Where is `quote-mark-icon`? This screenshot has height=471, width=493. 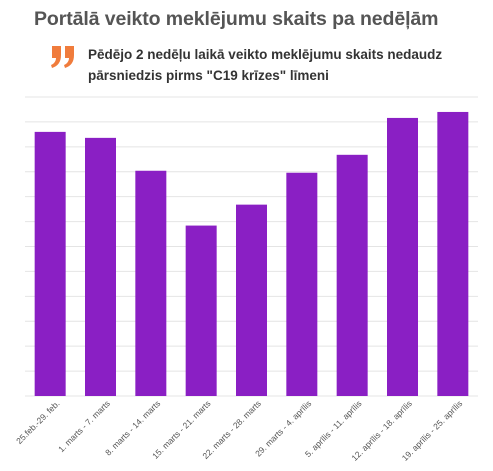
quote-mark-icon is located at coordinates (62, 57).